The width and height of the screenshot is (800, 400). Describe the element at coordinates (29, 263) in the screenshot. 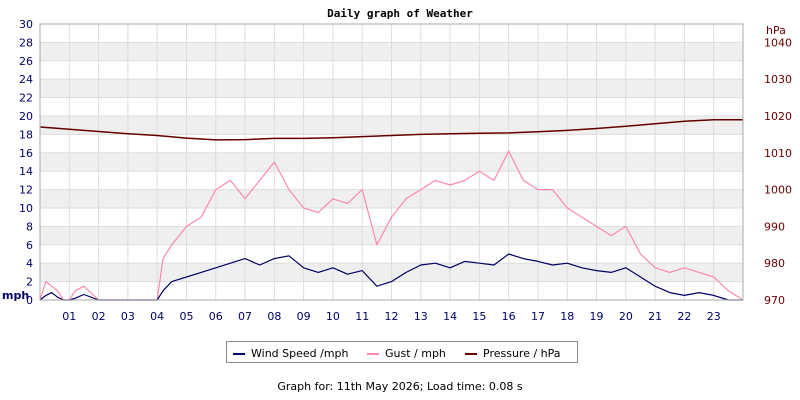

I see `left-axis-tick-label: 4` at that location.